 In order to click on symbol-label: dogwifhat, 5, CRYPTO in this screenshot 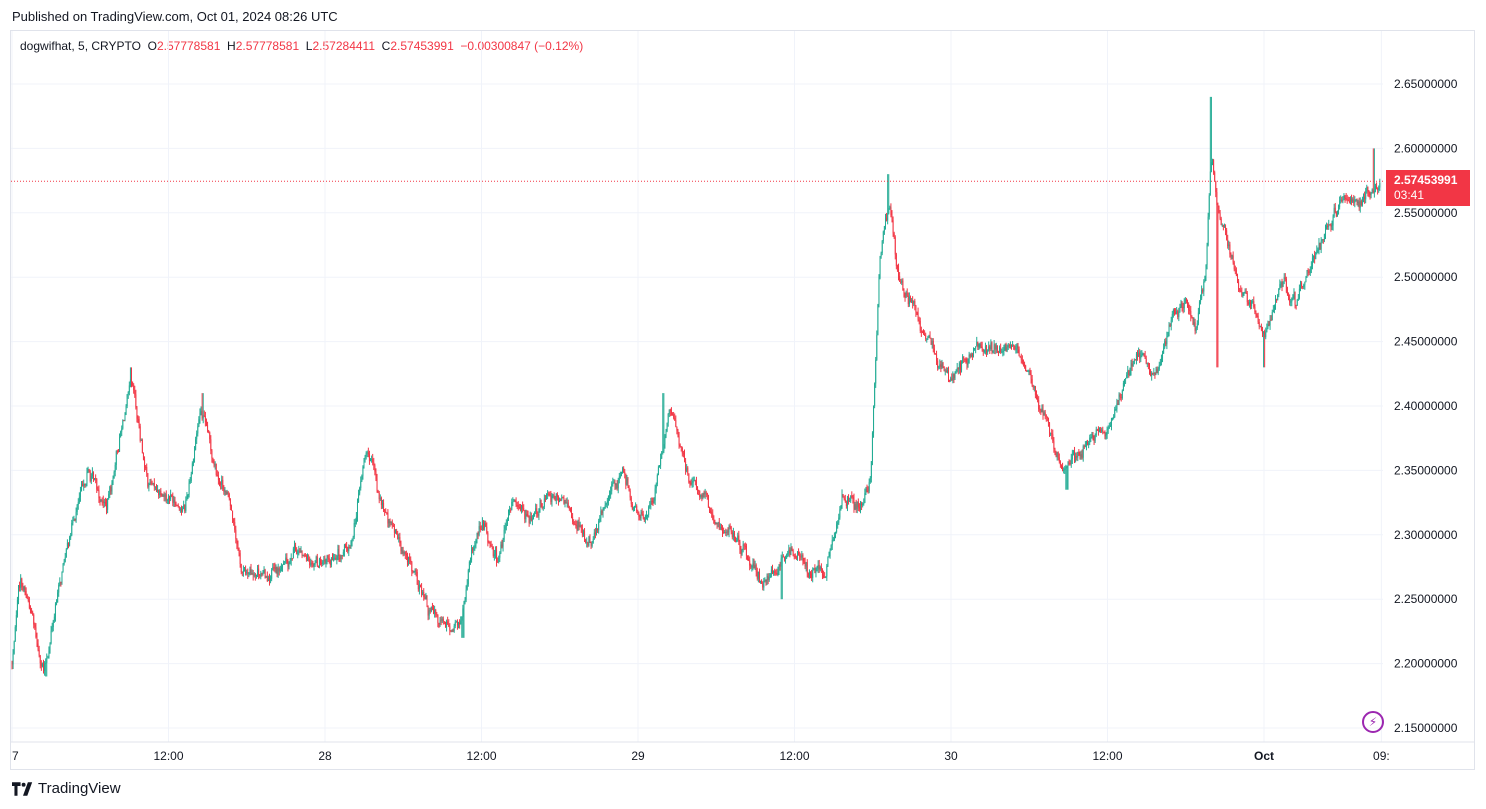, I will do `click(80, 46)`.